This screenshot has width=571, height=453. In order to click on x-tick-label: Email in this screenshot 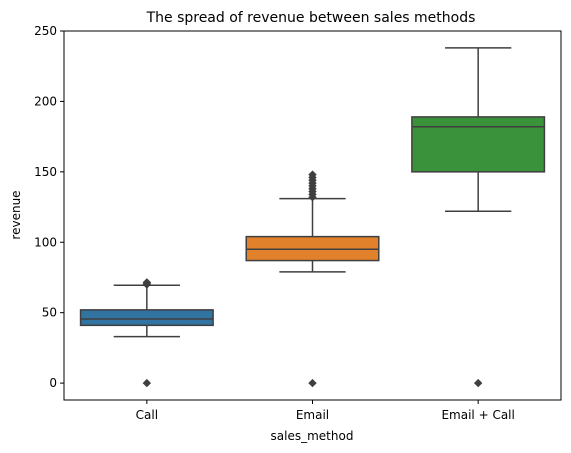, I will do `click(312, 415)`.